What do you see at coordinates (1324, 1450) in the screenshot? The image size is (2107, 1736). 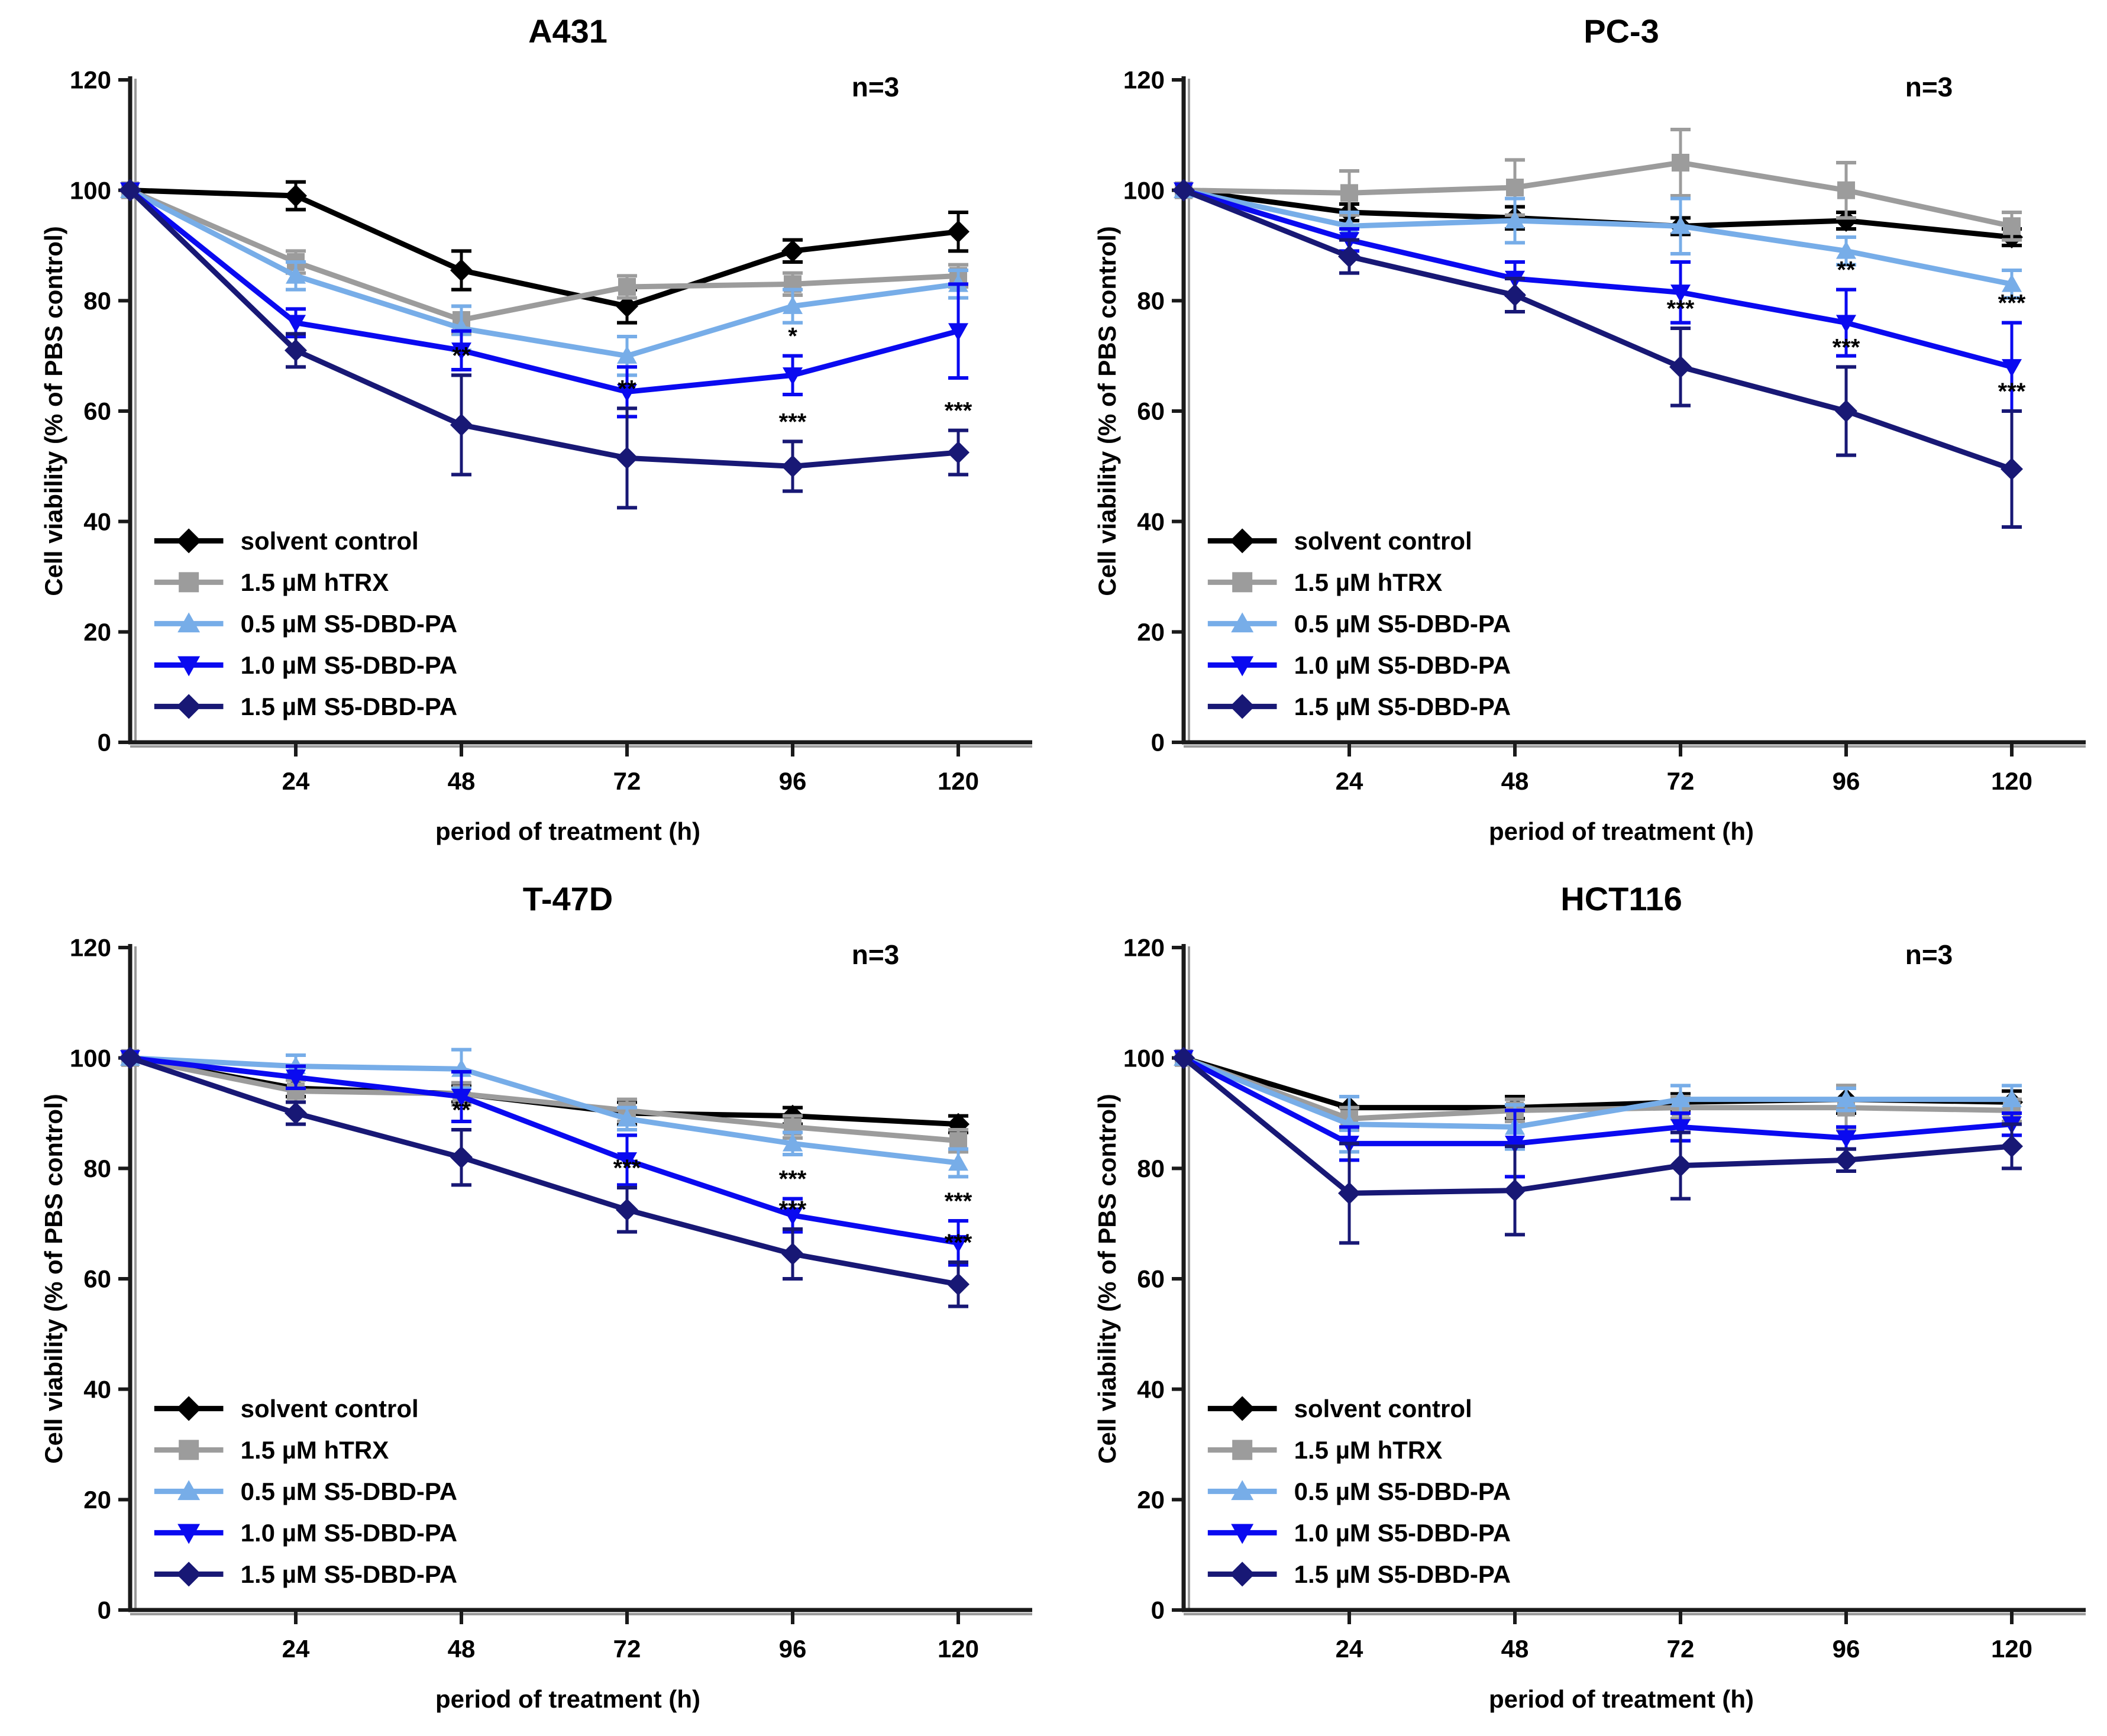 I see `legend-item: 1.5 µM hTRX` at bounding box center [1324, 1450].